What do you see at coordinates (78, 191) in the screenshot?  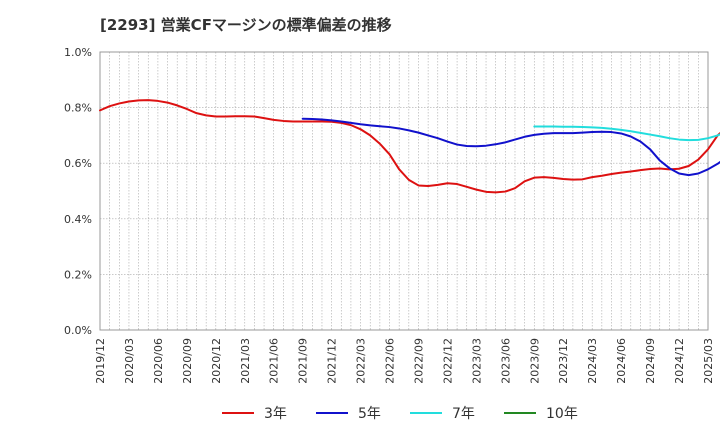 I see `y-axis: 0.0% 0.2% 0.4% 0.6% 0.8% 1.0%` at bounding box center [78, 191].